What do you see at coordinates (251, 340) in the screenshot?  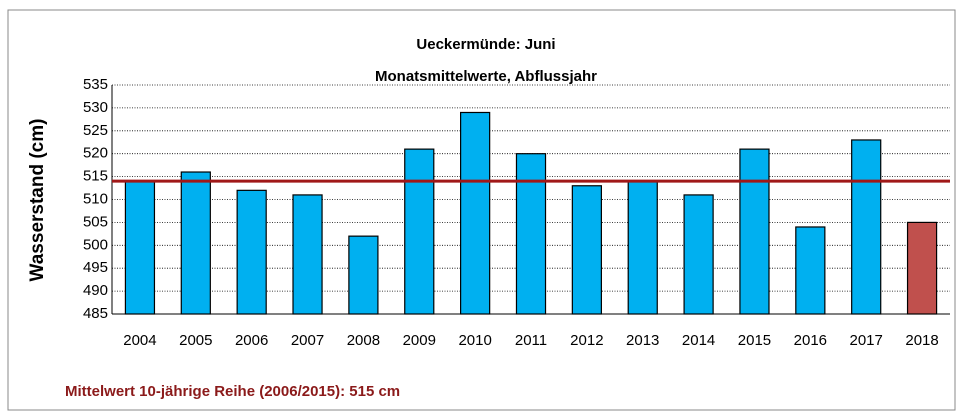 I see `x-tick-label: 2006` at bounding box center [251, 340].